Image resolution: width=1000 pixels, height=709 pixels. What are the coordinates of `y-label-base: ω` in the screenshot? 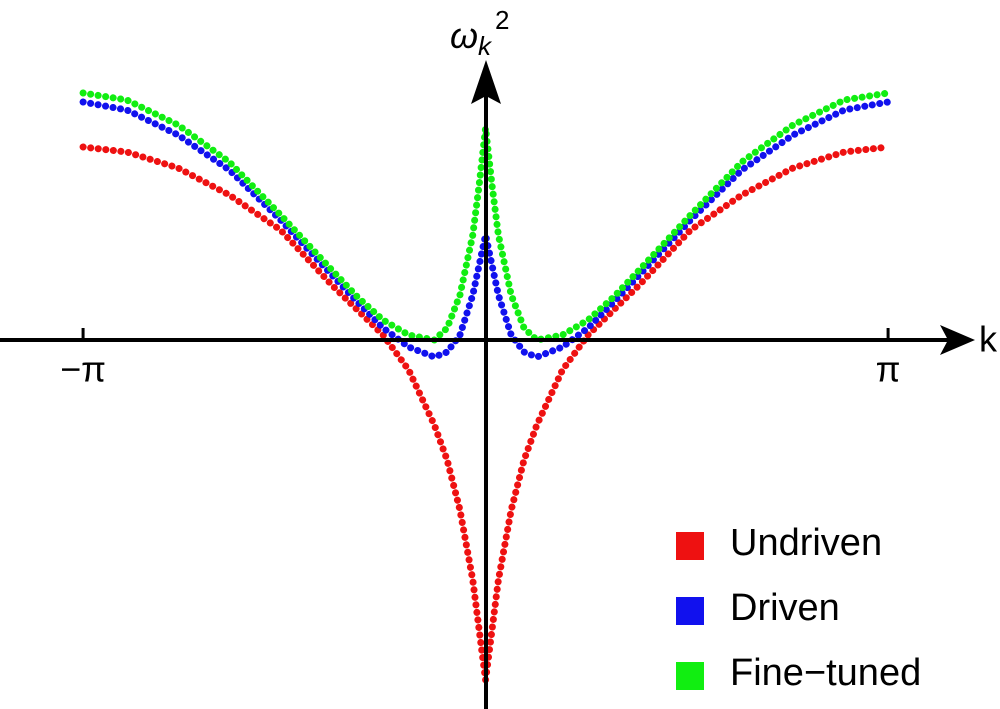 It's located at (464, 35).